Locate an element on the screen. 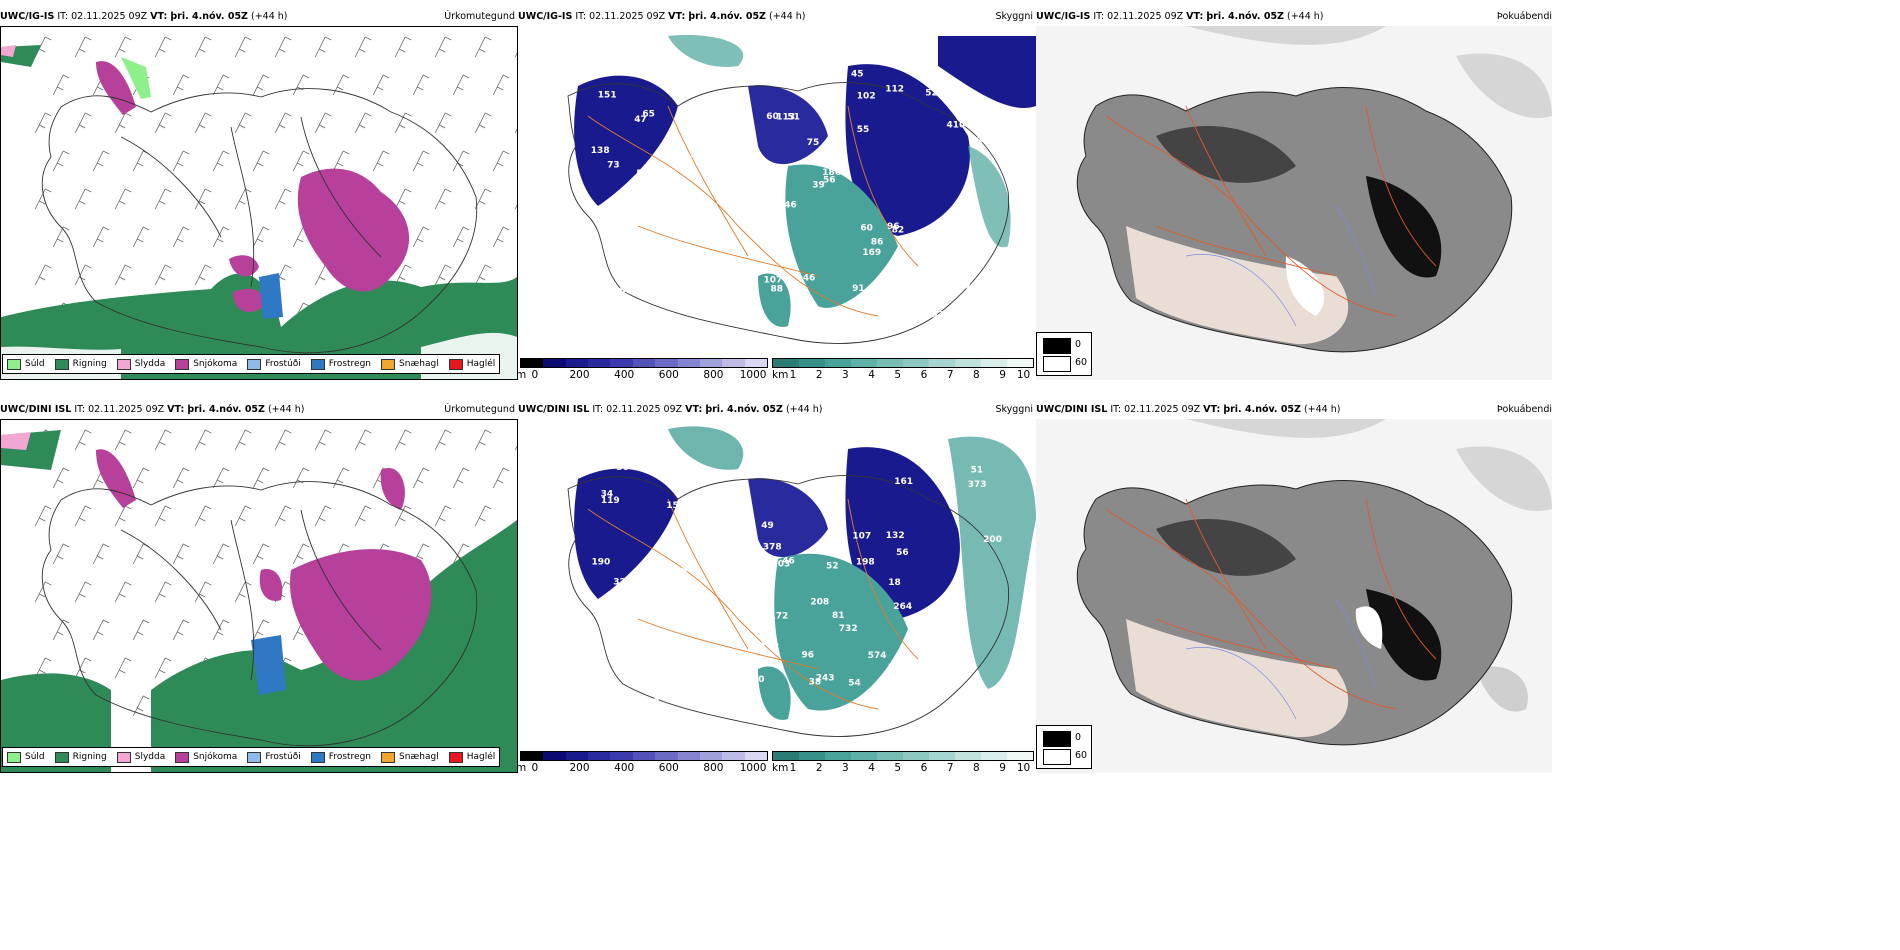  ceiling-label: 47 is located at coordinates (640, 120).